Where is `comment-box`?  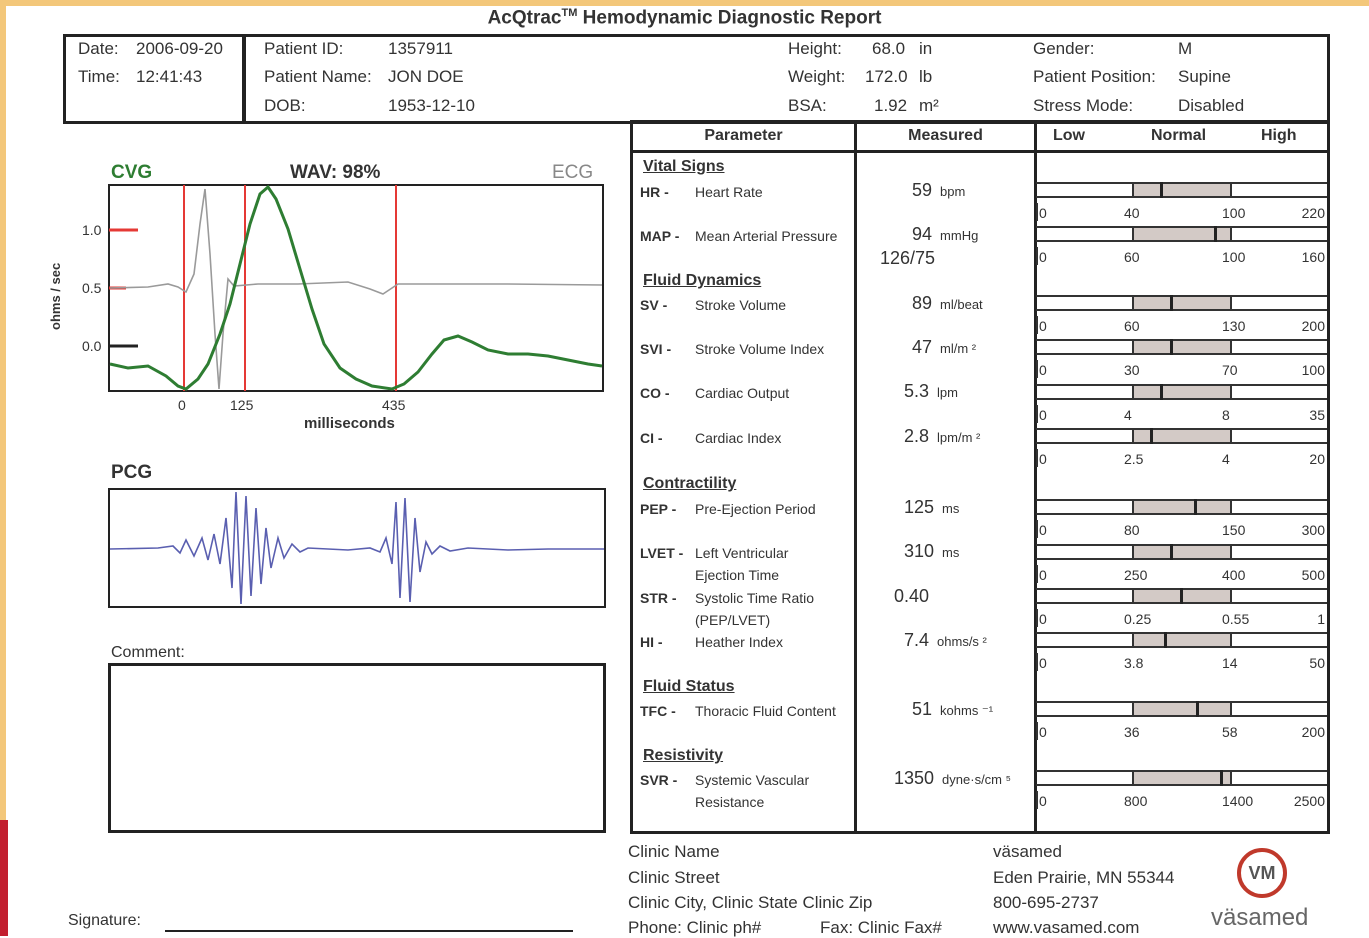
comment-box is located at coordinates (357, 748).